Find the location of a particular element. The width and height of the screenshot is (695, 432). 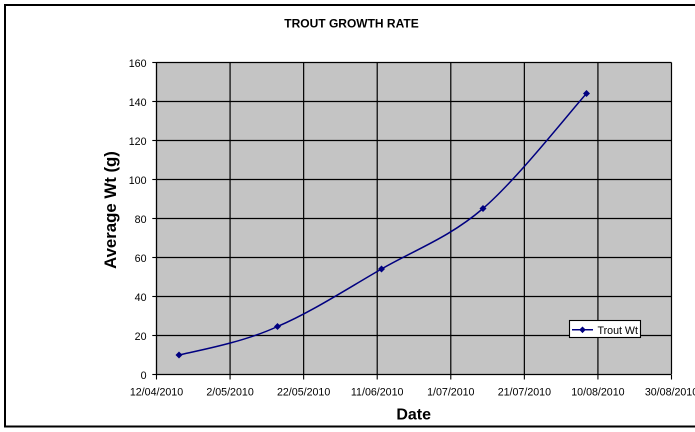

svg-text: TROUT GROWTH RATE is located at coordinates (351, 23).